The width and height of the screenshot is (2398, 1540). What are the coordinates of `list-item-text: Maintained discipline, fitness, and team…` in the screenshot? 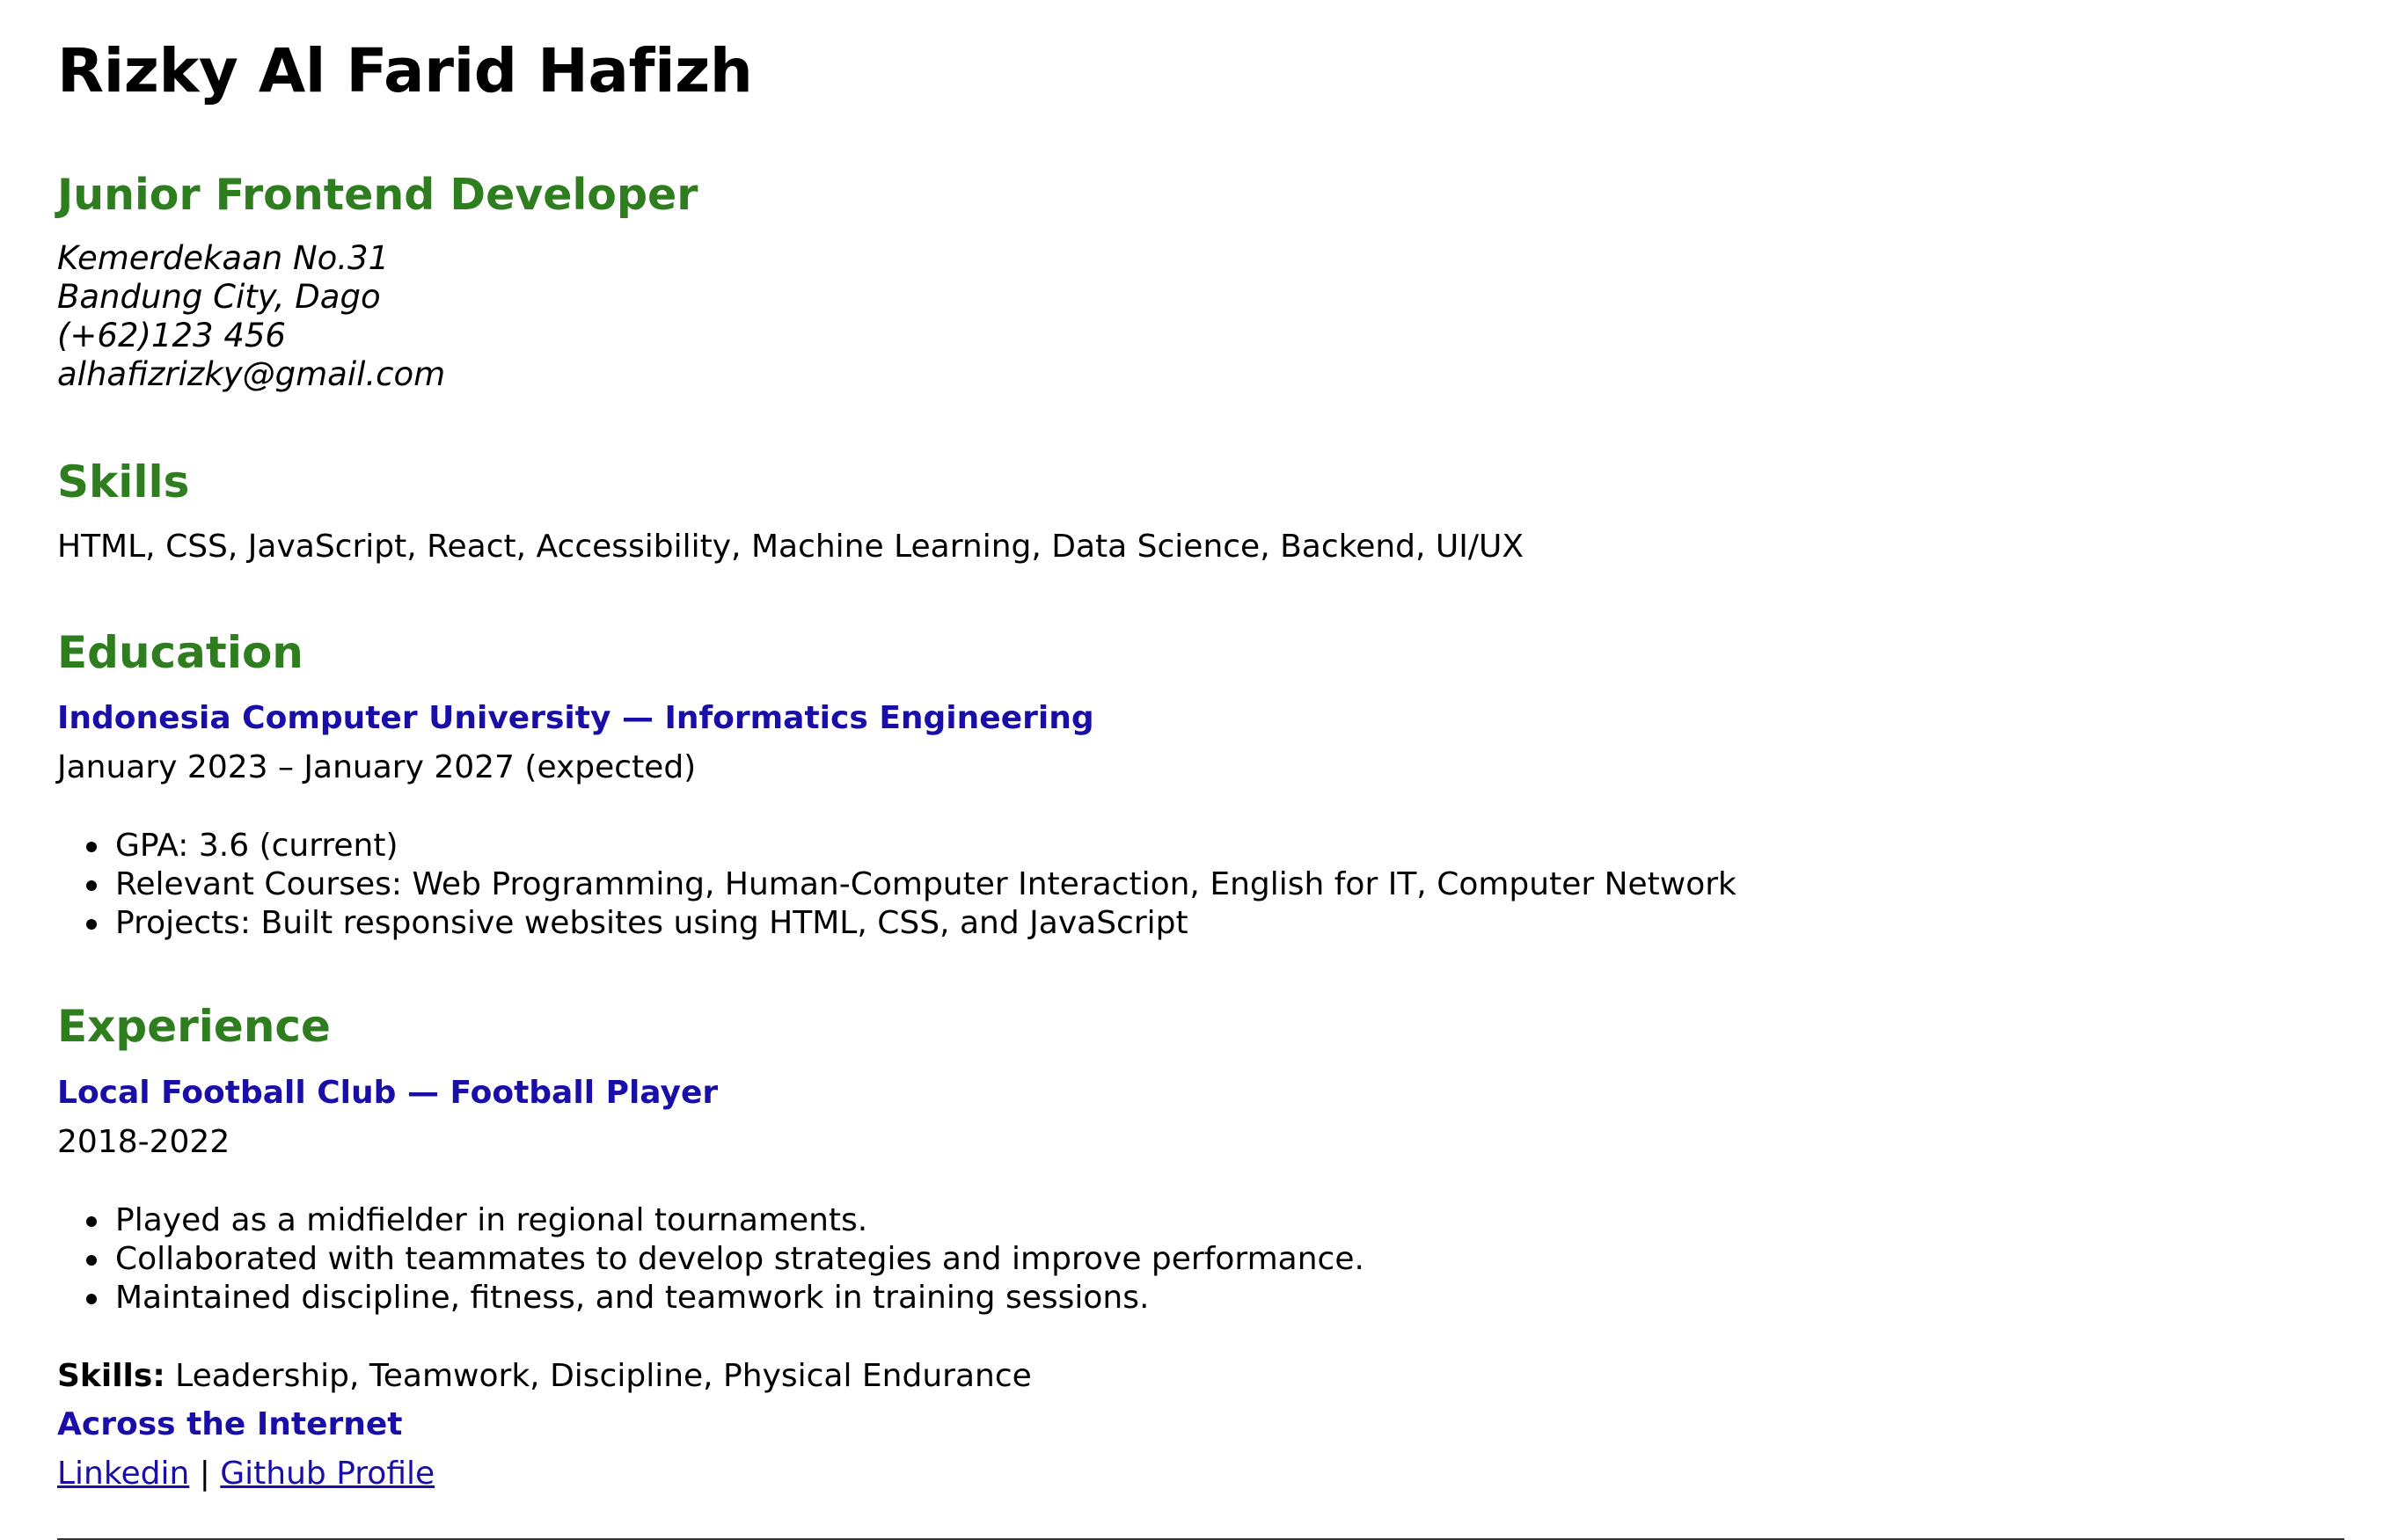 It's located at (632, 1298).